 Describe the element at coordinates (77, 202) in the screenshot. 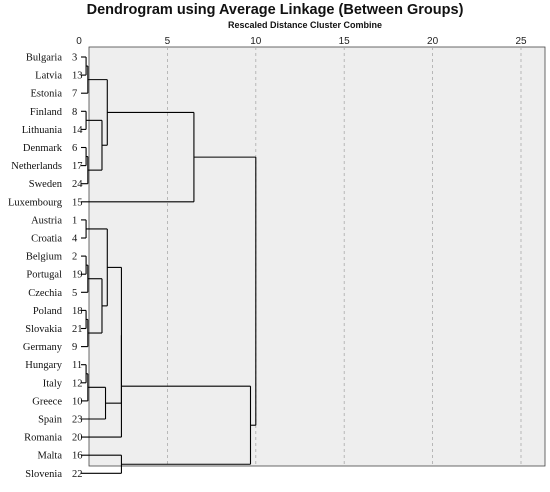

I see `leaf-case-number: 15` at that location.